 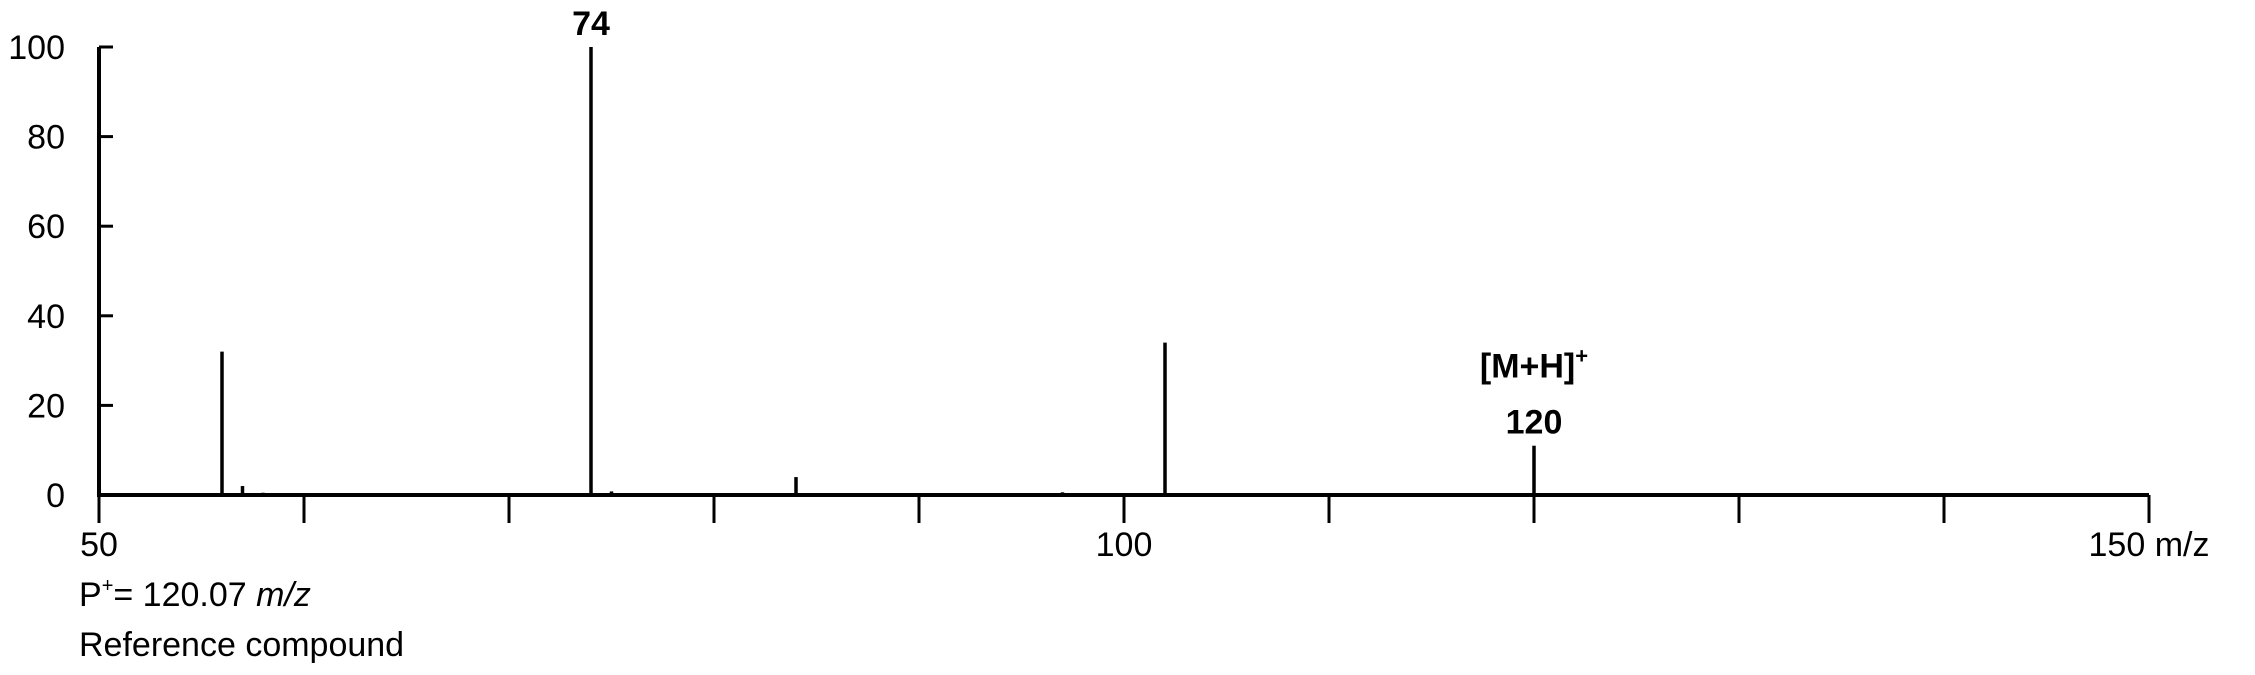 I want to click on y-tick-label: 0, so click(x=55, y=496).